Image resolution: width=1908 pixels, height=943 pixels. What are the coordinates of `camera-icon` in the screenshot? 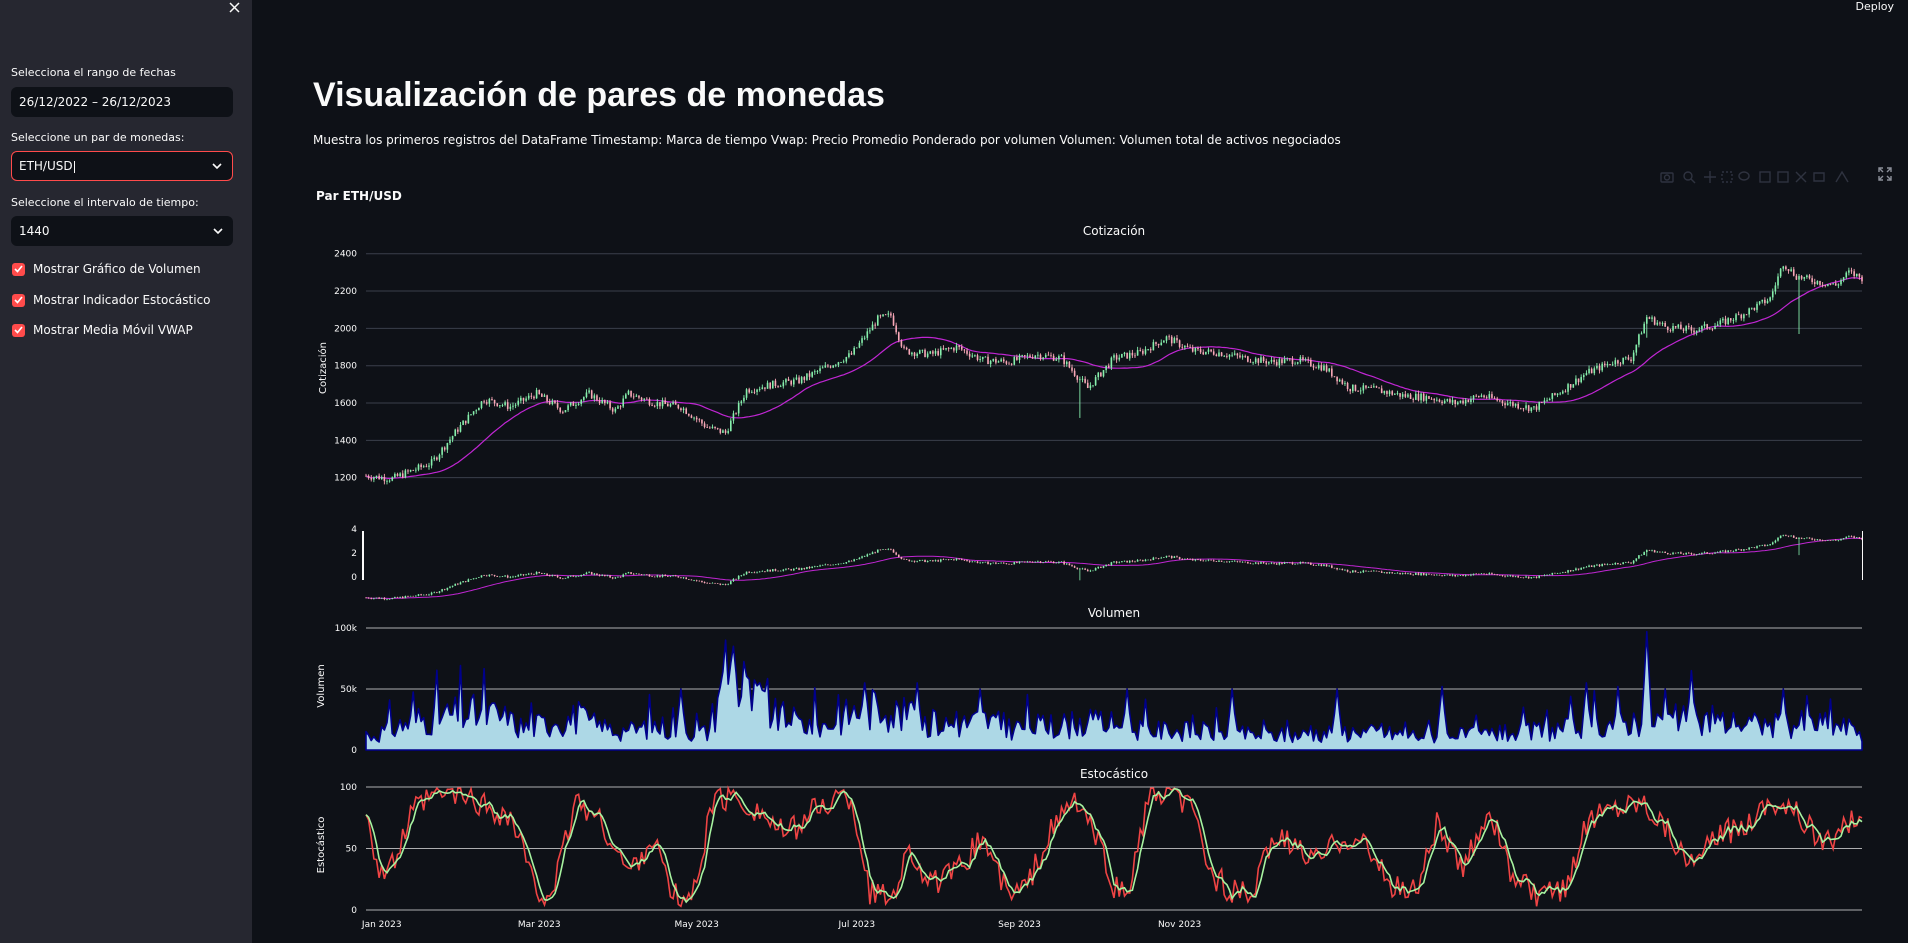 It's located at (1667, 177).